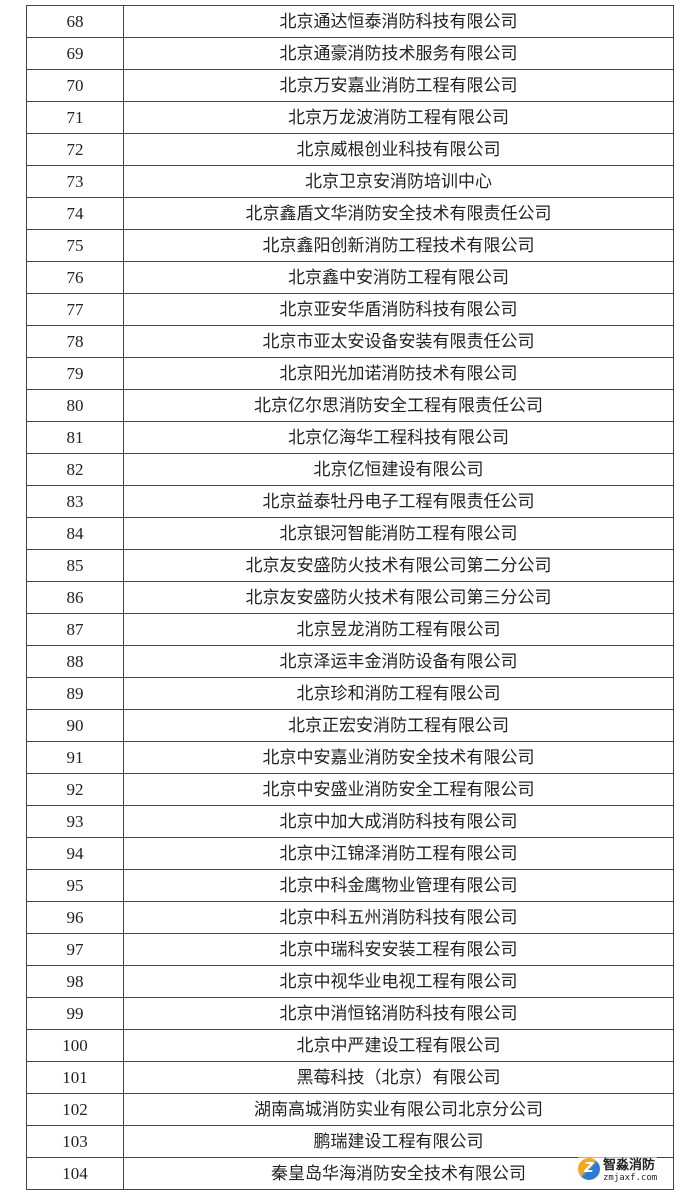 Image resolution: width=696 pixels, height=1190 pixels. What do you see at coordinates (398, 309) in the screenshot?
I see `company-name: 北京亚安华盾消防科技有限公司` at bounding box center [398, 309].